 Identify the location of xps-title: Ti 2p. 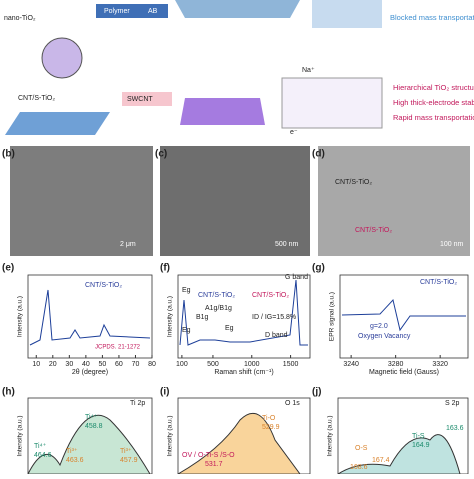
(137, 403).